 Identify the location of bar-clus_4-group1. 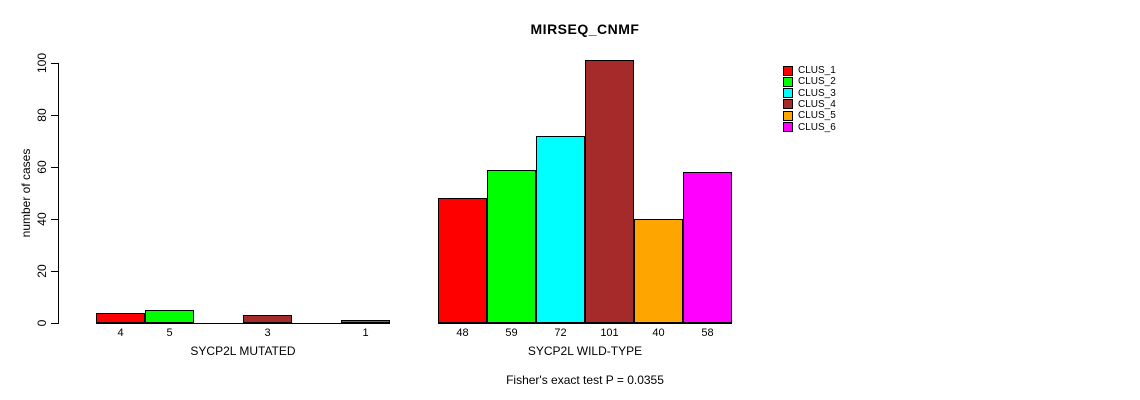
(267, 319).